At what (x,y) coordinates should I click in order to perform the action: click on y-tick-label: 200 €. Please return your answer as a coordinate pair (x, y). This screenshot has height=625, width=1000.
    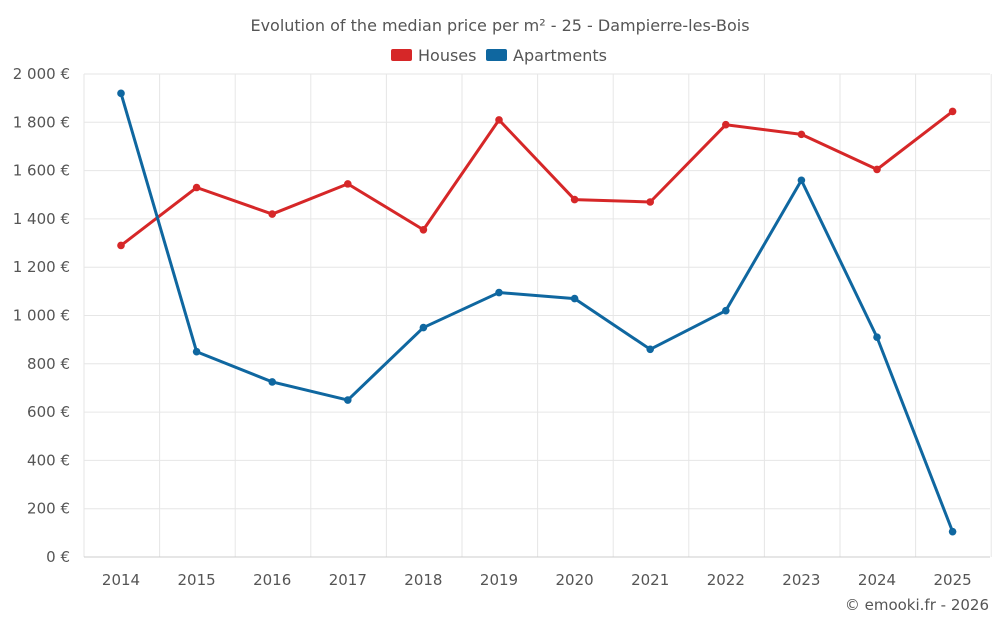
    Looking at the image, I should click on (48, 509).